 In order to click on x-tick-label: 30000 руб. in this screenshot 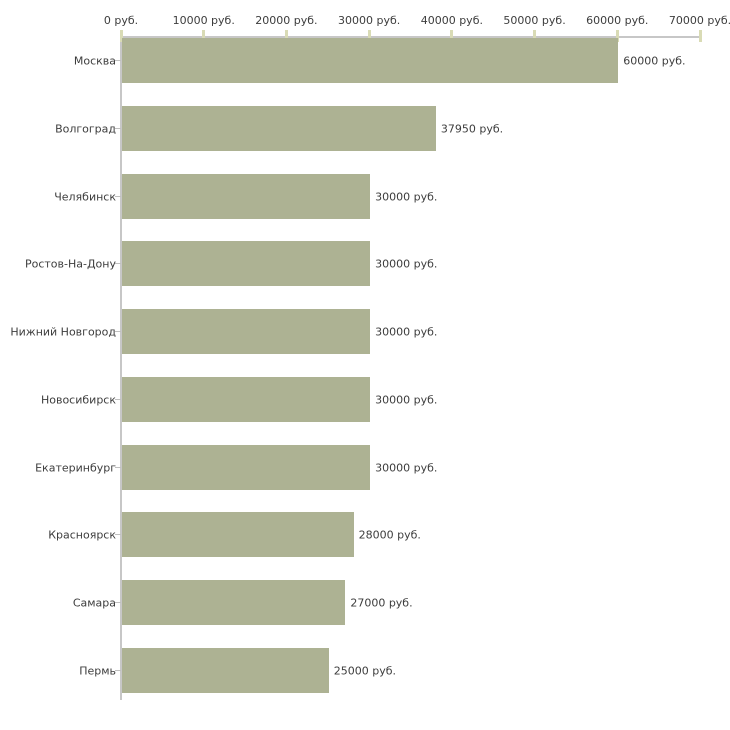, I will do `click(369, 20)`.